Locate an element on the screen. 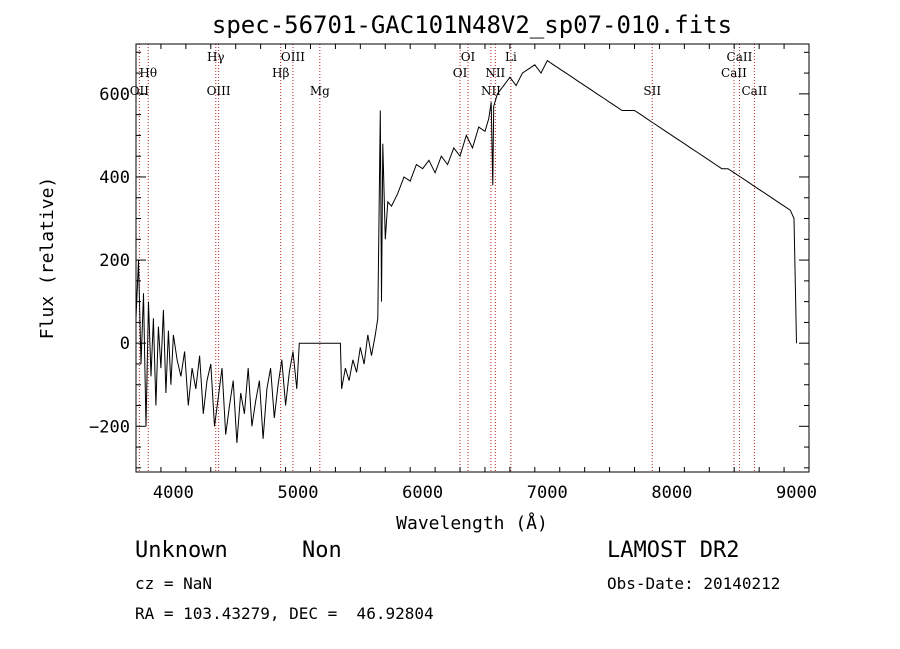 This screenshot has height=649, width=900. x-tick-label: 5000 is located at coordinates (298, 493).